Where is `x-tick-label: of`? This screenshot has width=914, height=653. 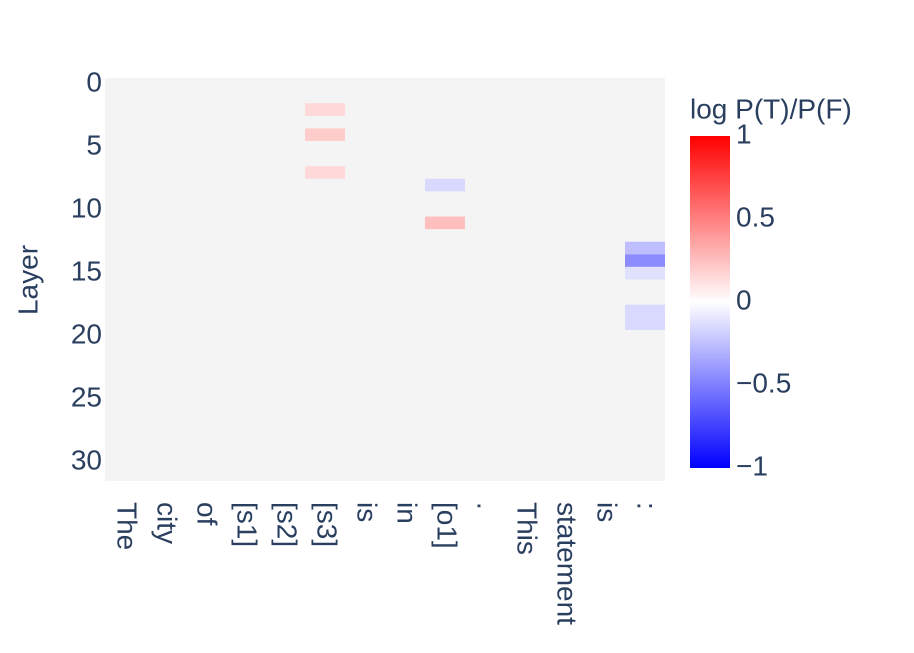
x-tick-label: of is located at coordinates (207, 514).